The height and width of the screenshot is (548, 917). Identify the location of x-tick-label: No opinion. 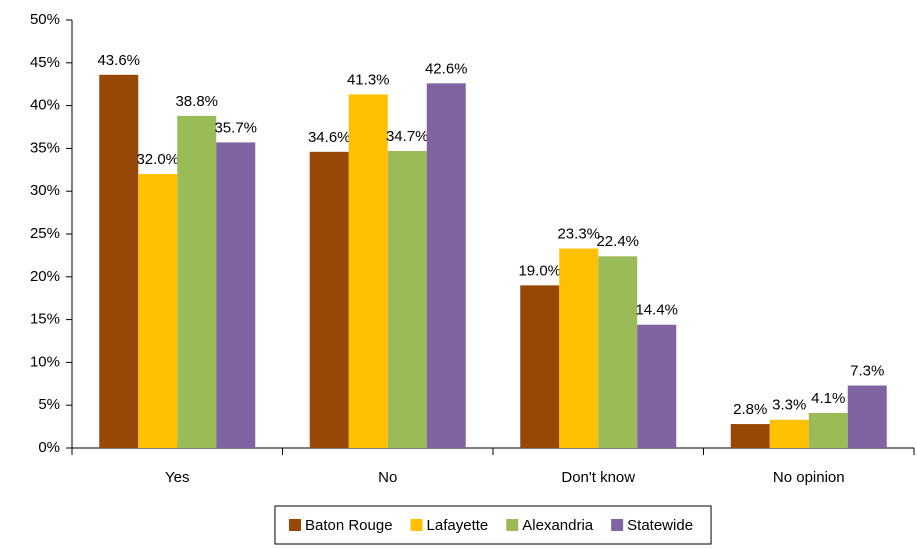
(809, 477).